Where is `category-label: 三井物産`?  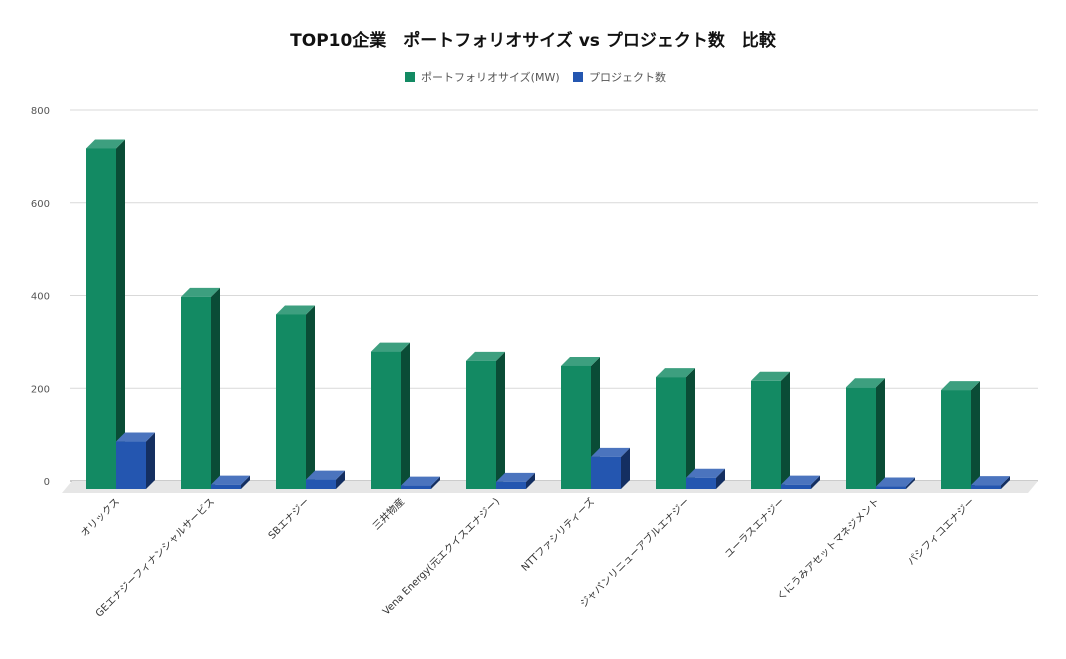
category-label: 三井物産 is located at coordinates (388, 513).